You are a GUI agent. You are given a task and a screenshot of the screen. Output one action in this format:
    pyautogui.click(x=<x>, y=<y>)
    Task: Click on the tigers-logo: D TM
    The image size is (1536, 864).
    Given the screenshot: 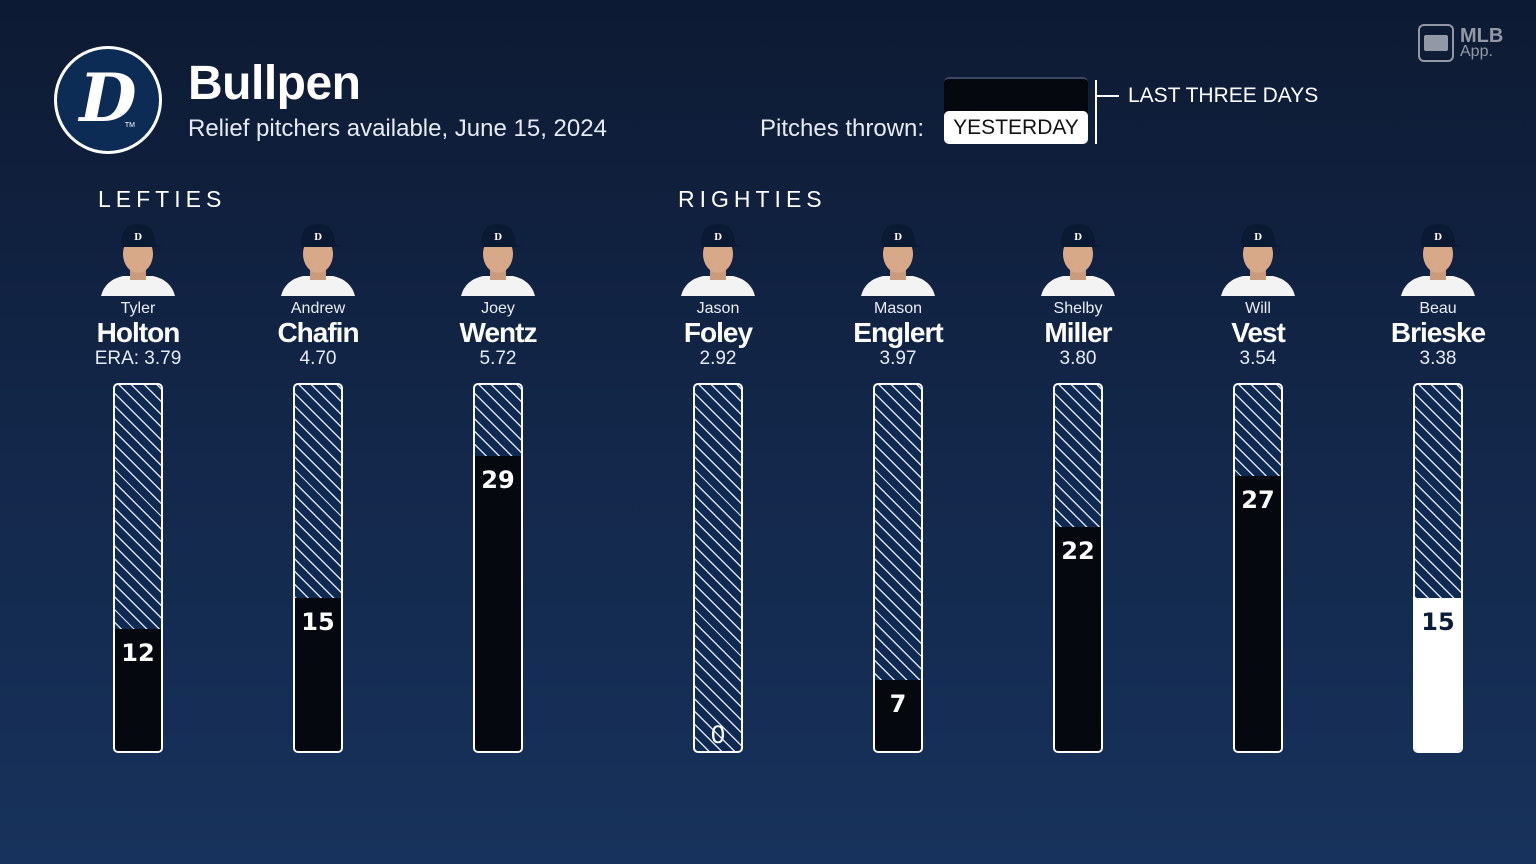 What is the action you would take?
    pyautogui.click(x=108, y=100)
    